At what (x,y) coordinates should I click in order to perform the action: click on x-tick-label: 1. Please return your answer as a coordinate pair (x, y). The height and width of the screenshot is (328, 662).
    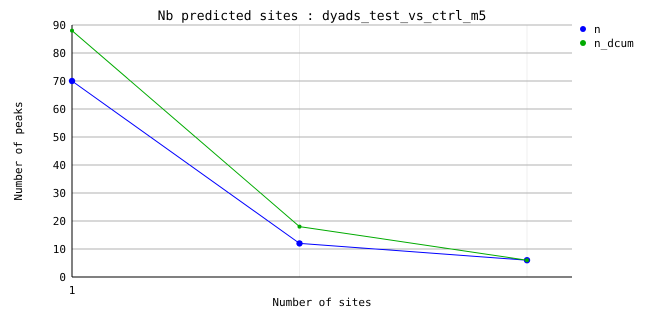
    Looking at the image, I should click on (72, 290).